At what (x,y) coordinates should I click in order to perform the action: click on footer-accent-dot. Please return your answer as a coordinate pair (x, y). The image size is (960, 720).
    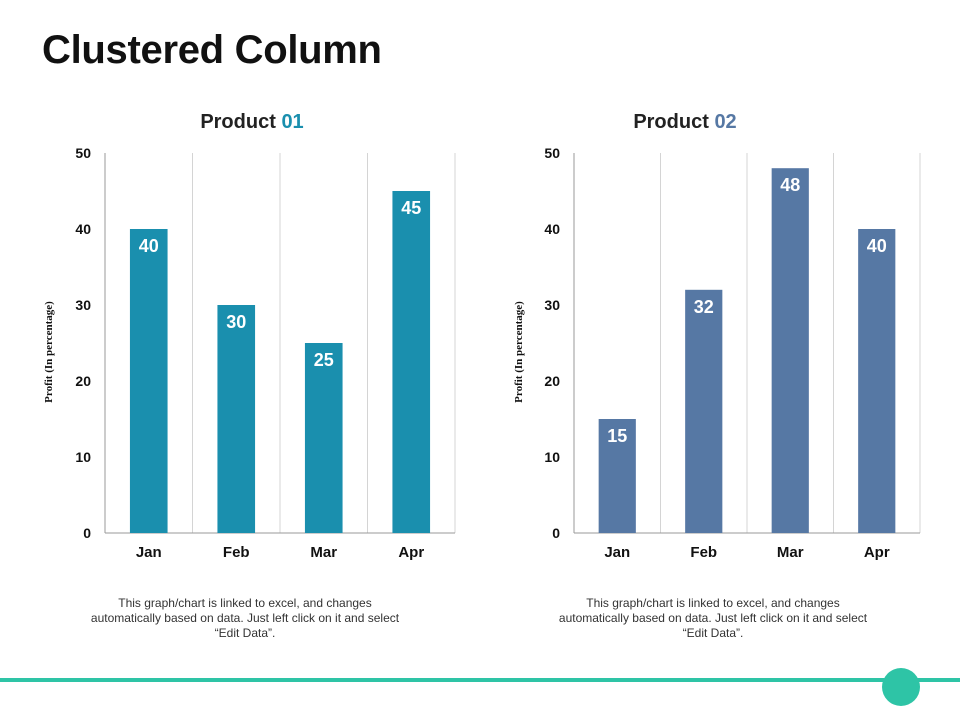
    Looking at the image, I should click on (901, 687).